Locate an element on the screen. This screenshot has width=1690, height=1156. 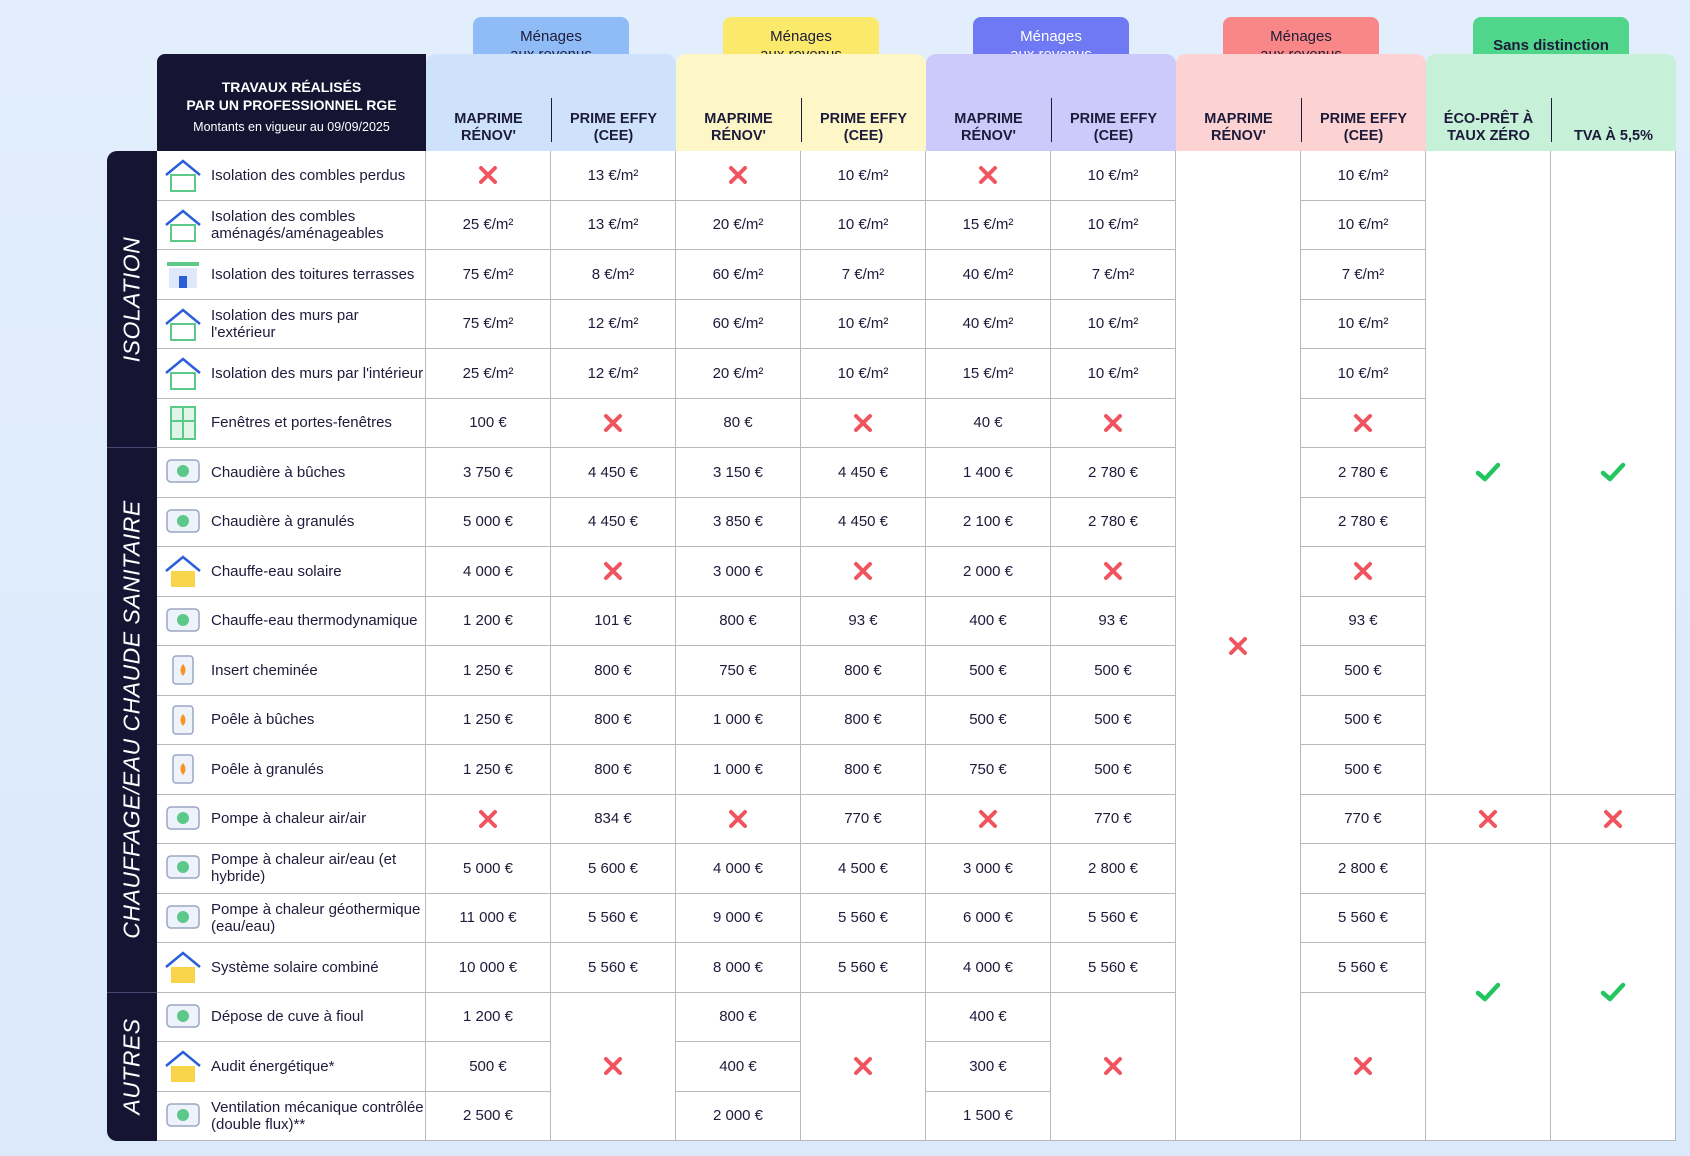
column-header: PRIME EFFY (CEE) is located at coordinates (1363, 102).